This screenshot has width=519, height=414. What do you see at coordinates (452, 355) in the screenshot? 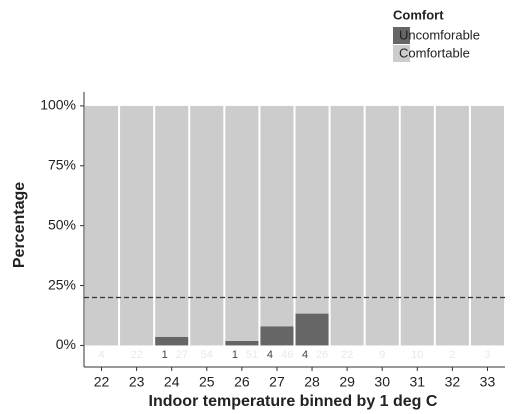
I see `count-label: 2` at bounding box center [452, 355].